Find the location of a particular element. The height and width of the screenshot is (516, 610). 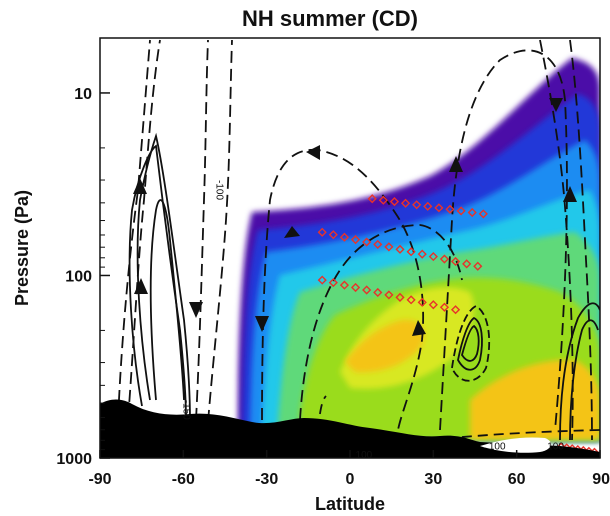

contour-label-4: 100 is located at coordinates (364, 455).